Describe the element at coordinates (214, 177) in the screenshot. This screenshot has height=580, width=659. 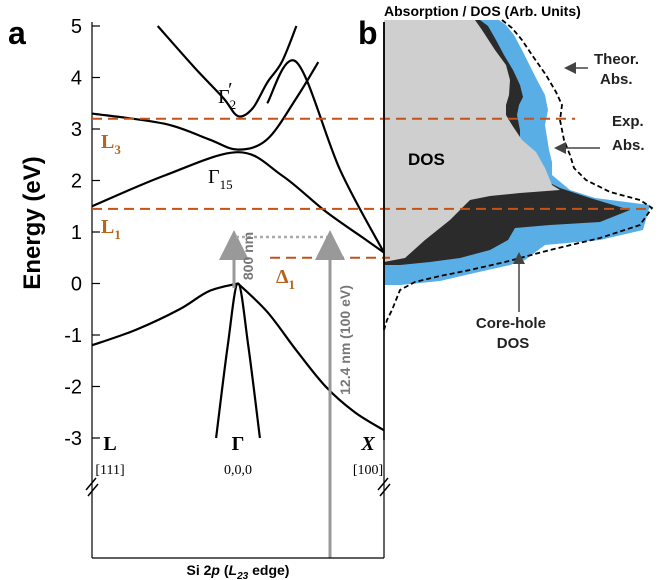
I see `gamma15-symbol: Γ` at that location.